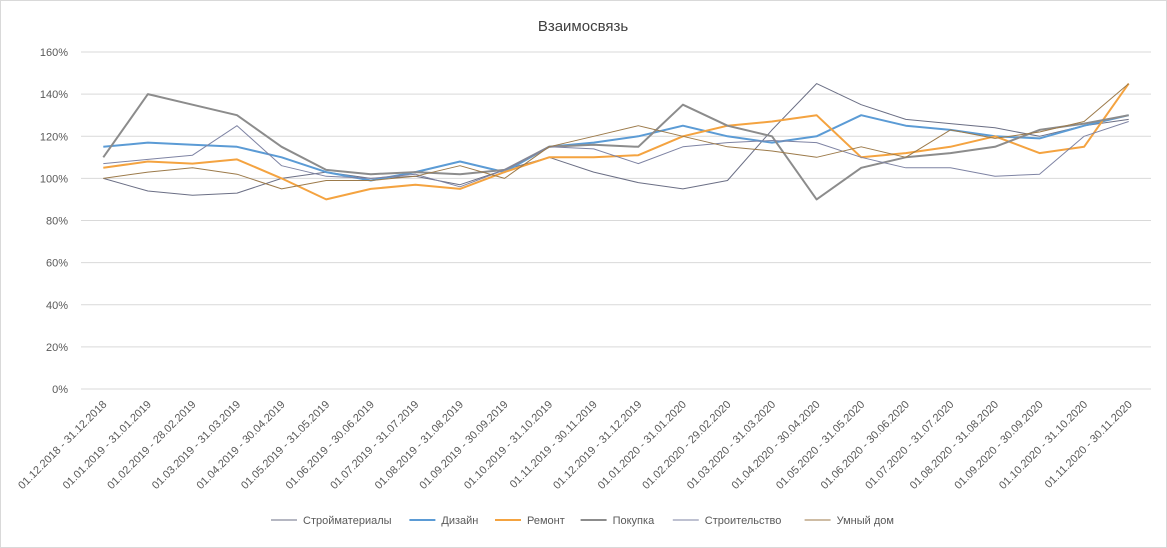 The height and width of the screenshot is (548, 1167). I want to click on y-tick-label: 0%, so click(60, 390).